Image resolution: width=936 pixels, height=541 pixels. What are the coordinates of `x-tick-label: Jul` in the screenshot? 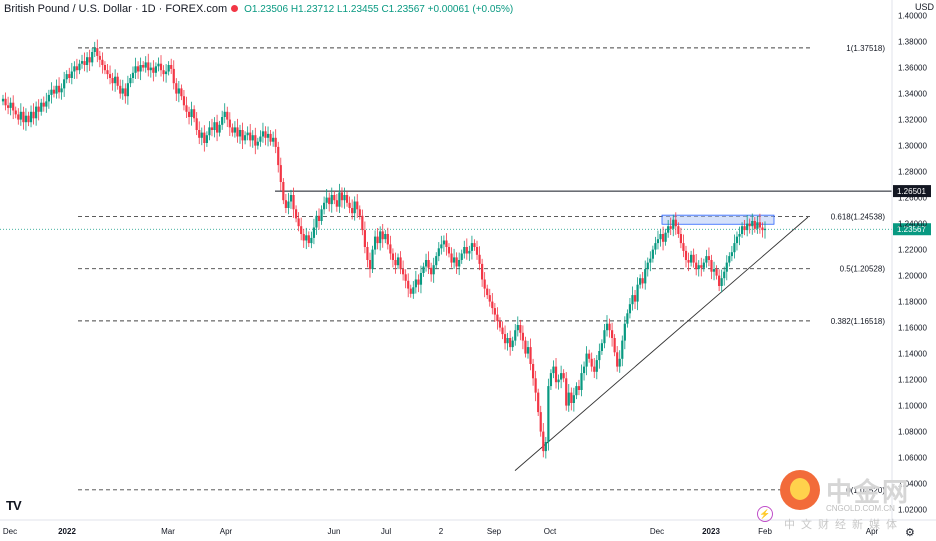 It's located at (386, 531).